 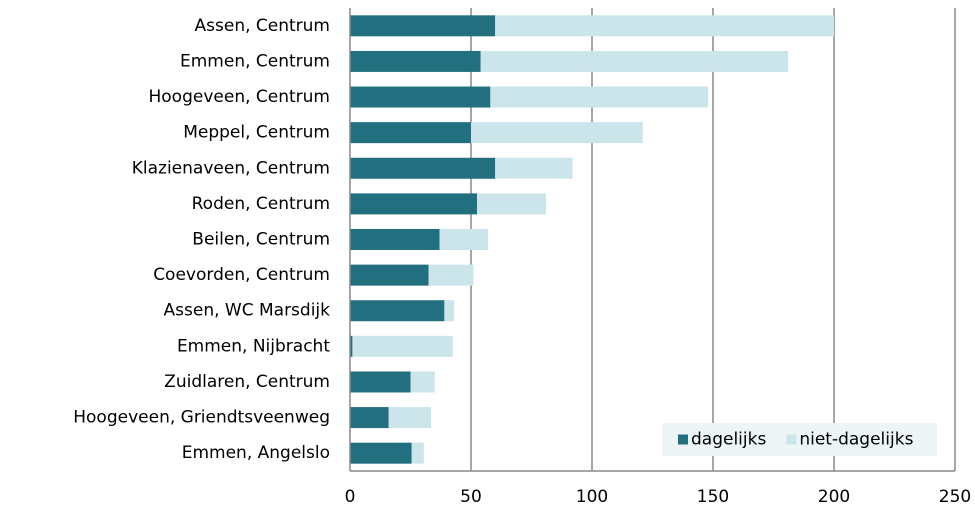 I want to click on y-tick-label: Hoogeveen, Centrum, so click(x=240, y=97).